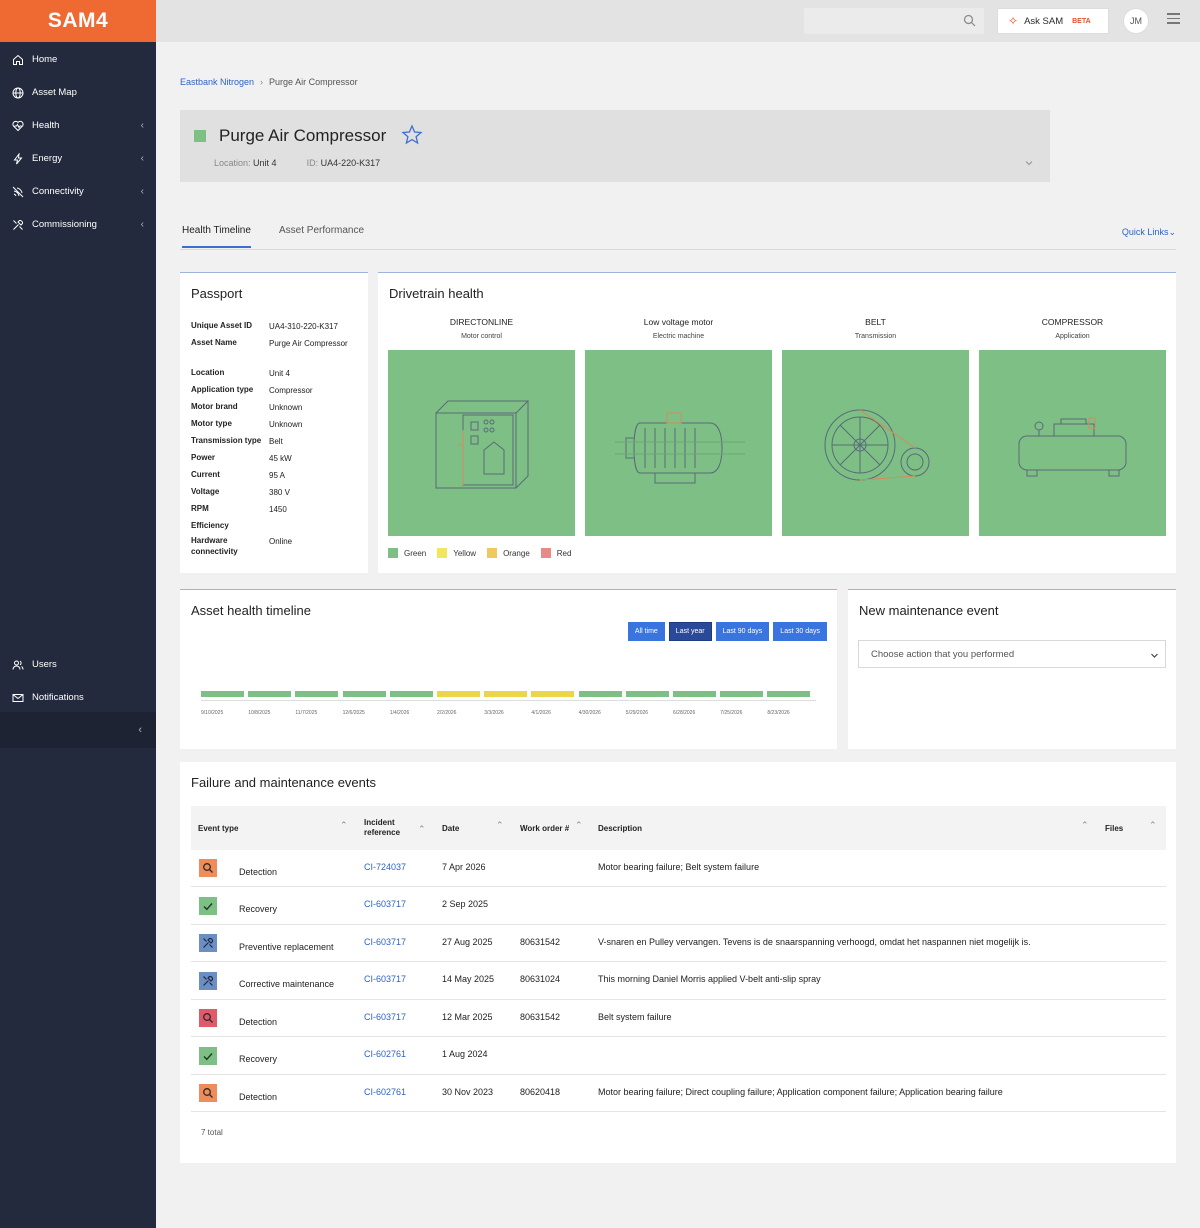  I want to click on avatar: JM, so click(1136, 21).